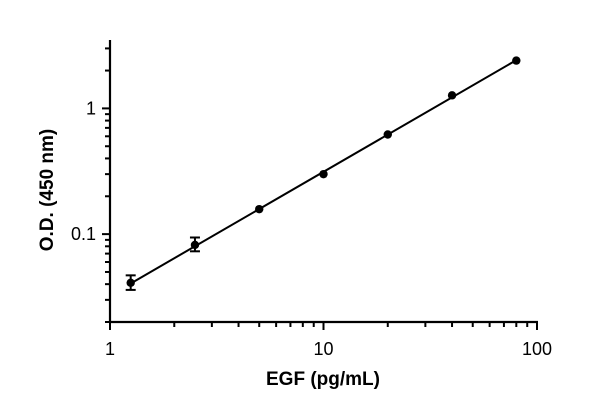 This screenshot has width=600, height=409. What do you see at coordinates (110, 349) in the screenshot?
I see `x-tick-label: 1` at bounding box center [110, 349].